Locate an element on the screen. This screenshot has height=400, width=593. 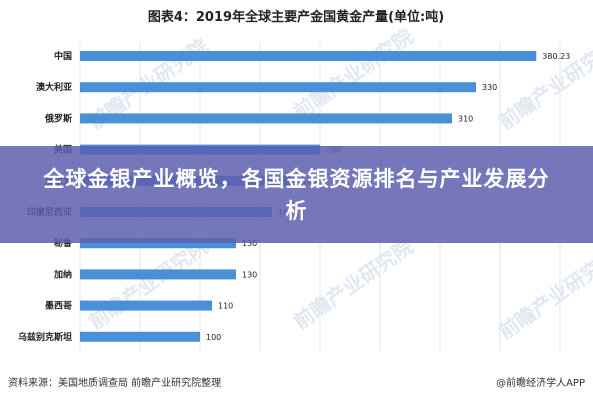
chart-title: 图表4：2019年全球主要产金国黄金产量(单位:吨) is located at coordinates (296, 17).